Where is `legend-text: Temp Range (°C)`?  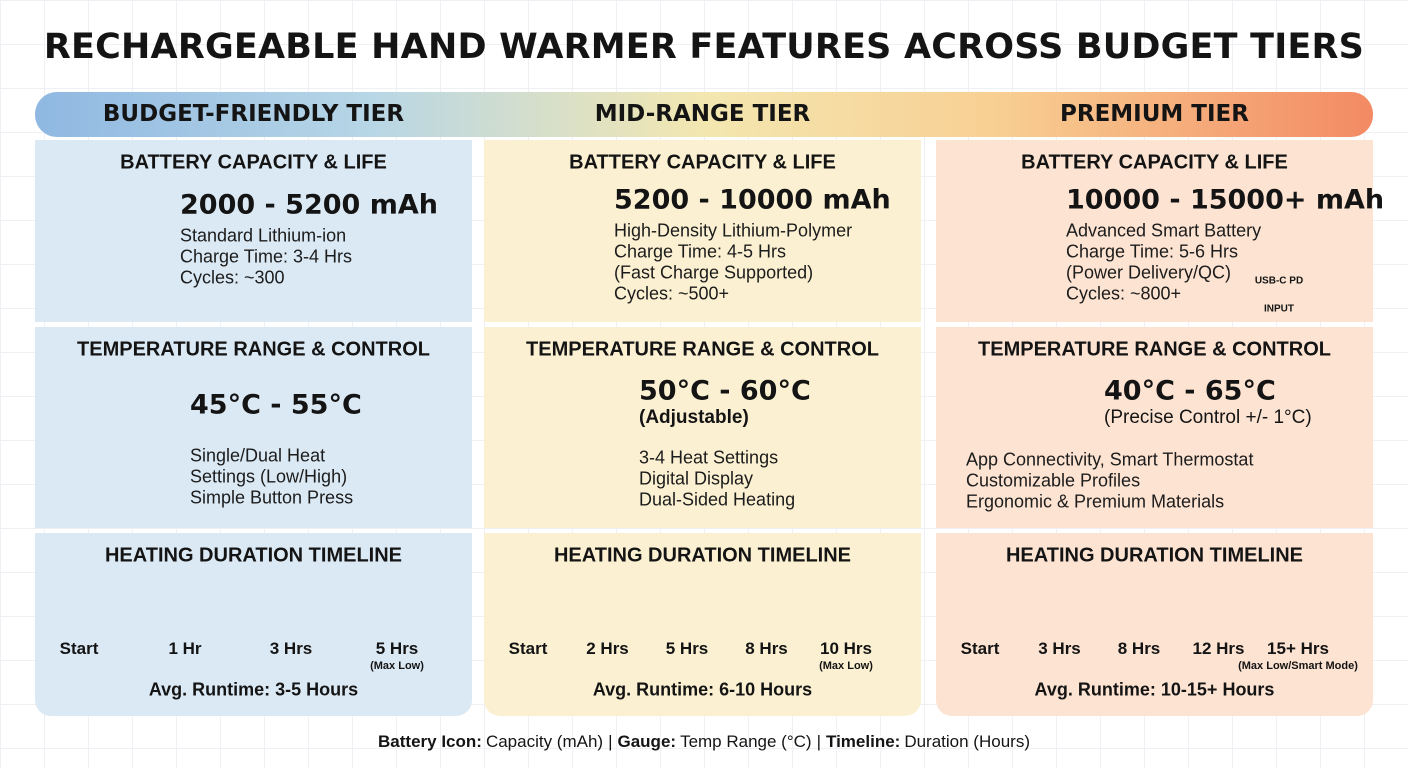
legend-text: Temp Range (°C) is located at coordinates (746, 741).